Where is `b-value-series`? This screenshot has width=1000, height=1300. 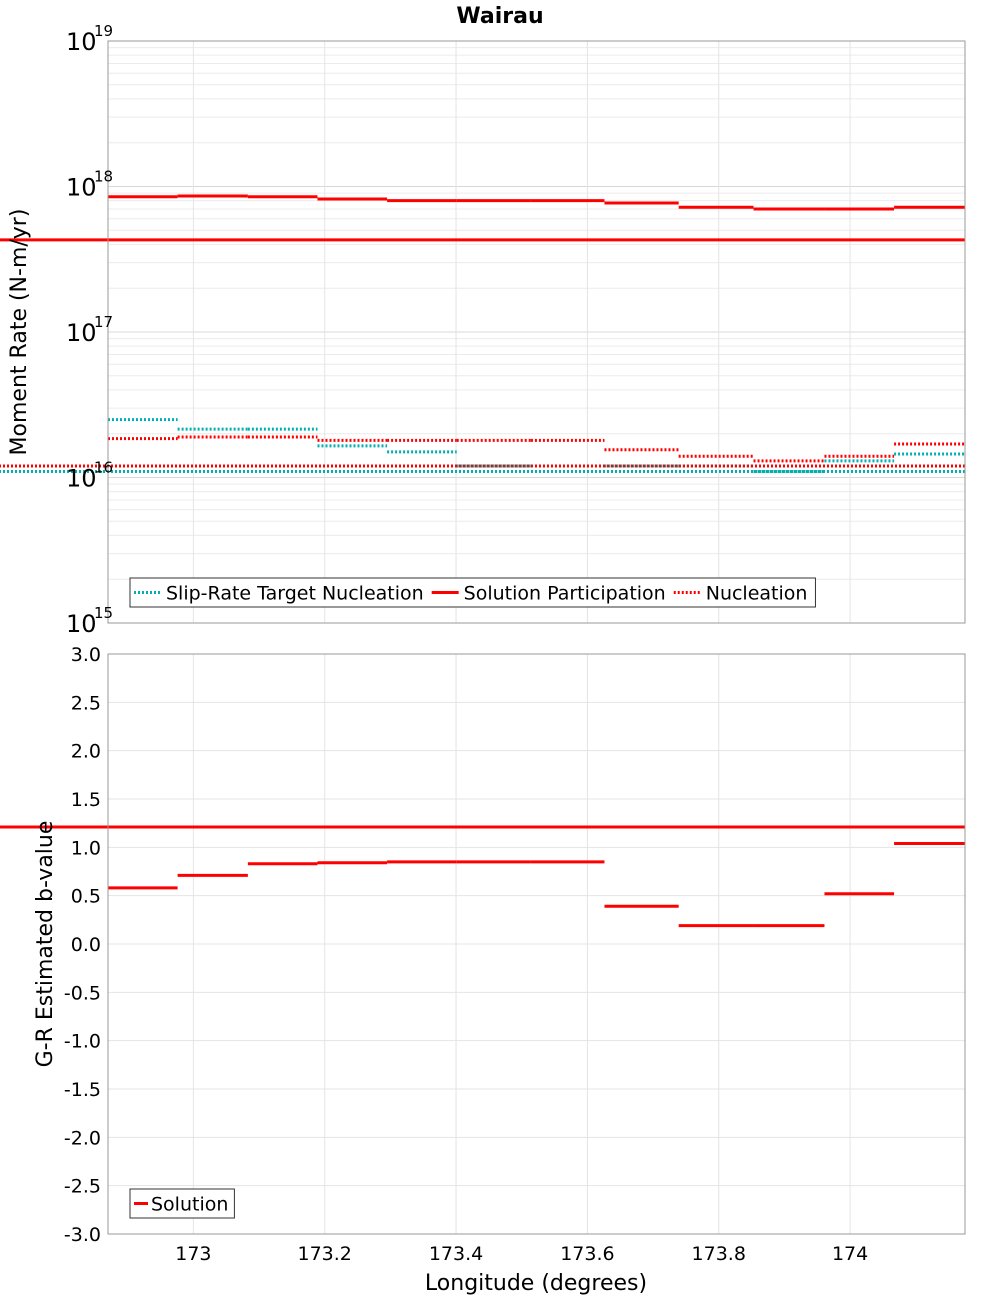
b-value-series is located at coordinates (482, 876).